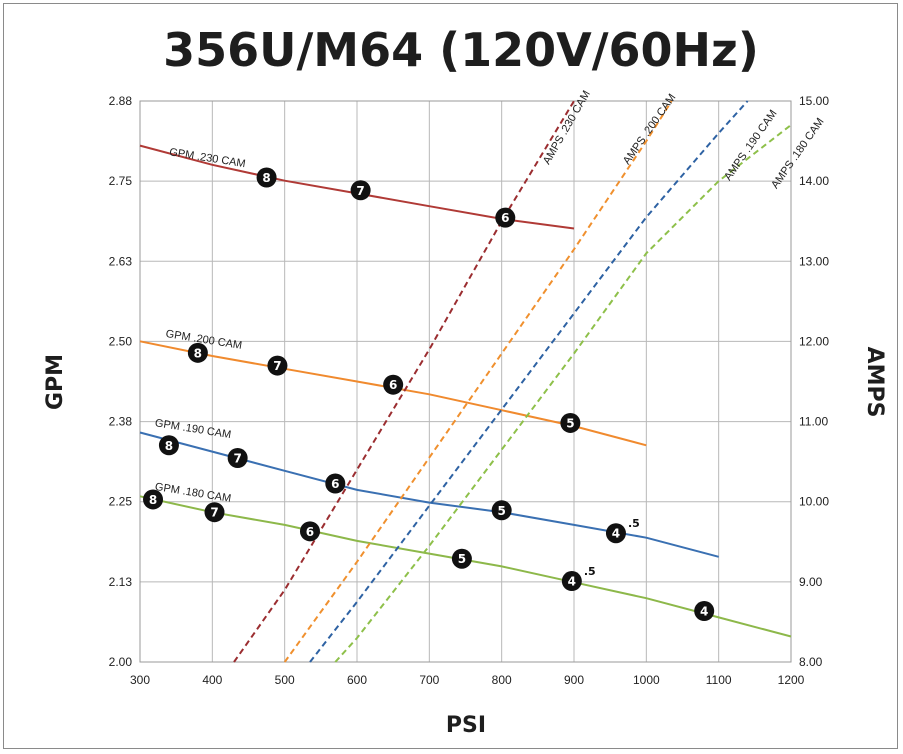 The image size is (903, 754). What do you see at coordinates (813, 422) in the screenshot?
I see `y2-tick-label: 11.00` at bounding box center [813, 422].